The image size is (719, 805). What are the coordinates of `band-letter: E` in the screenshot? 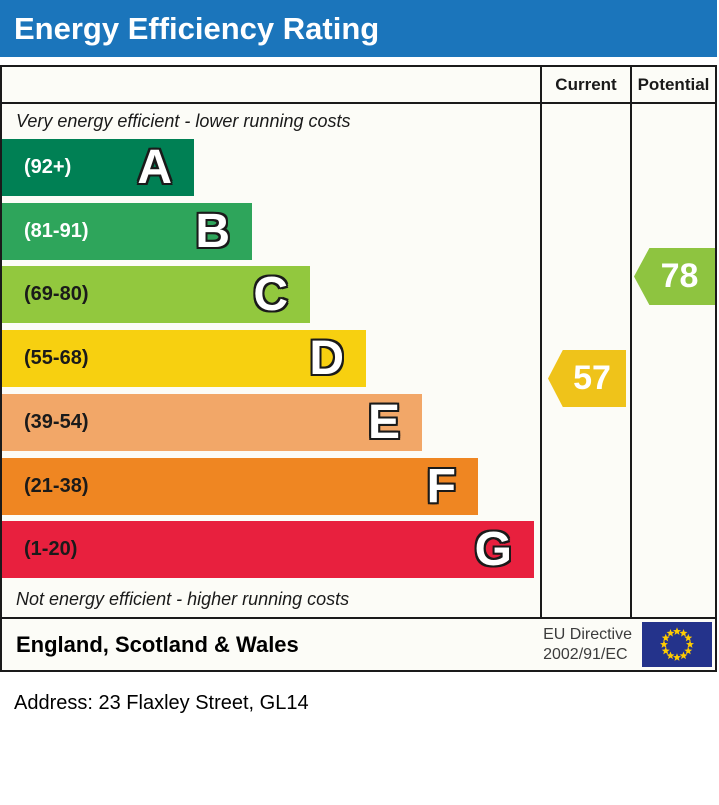 It's located at (383, 422).